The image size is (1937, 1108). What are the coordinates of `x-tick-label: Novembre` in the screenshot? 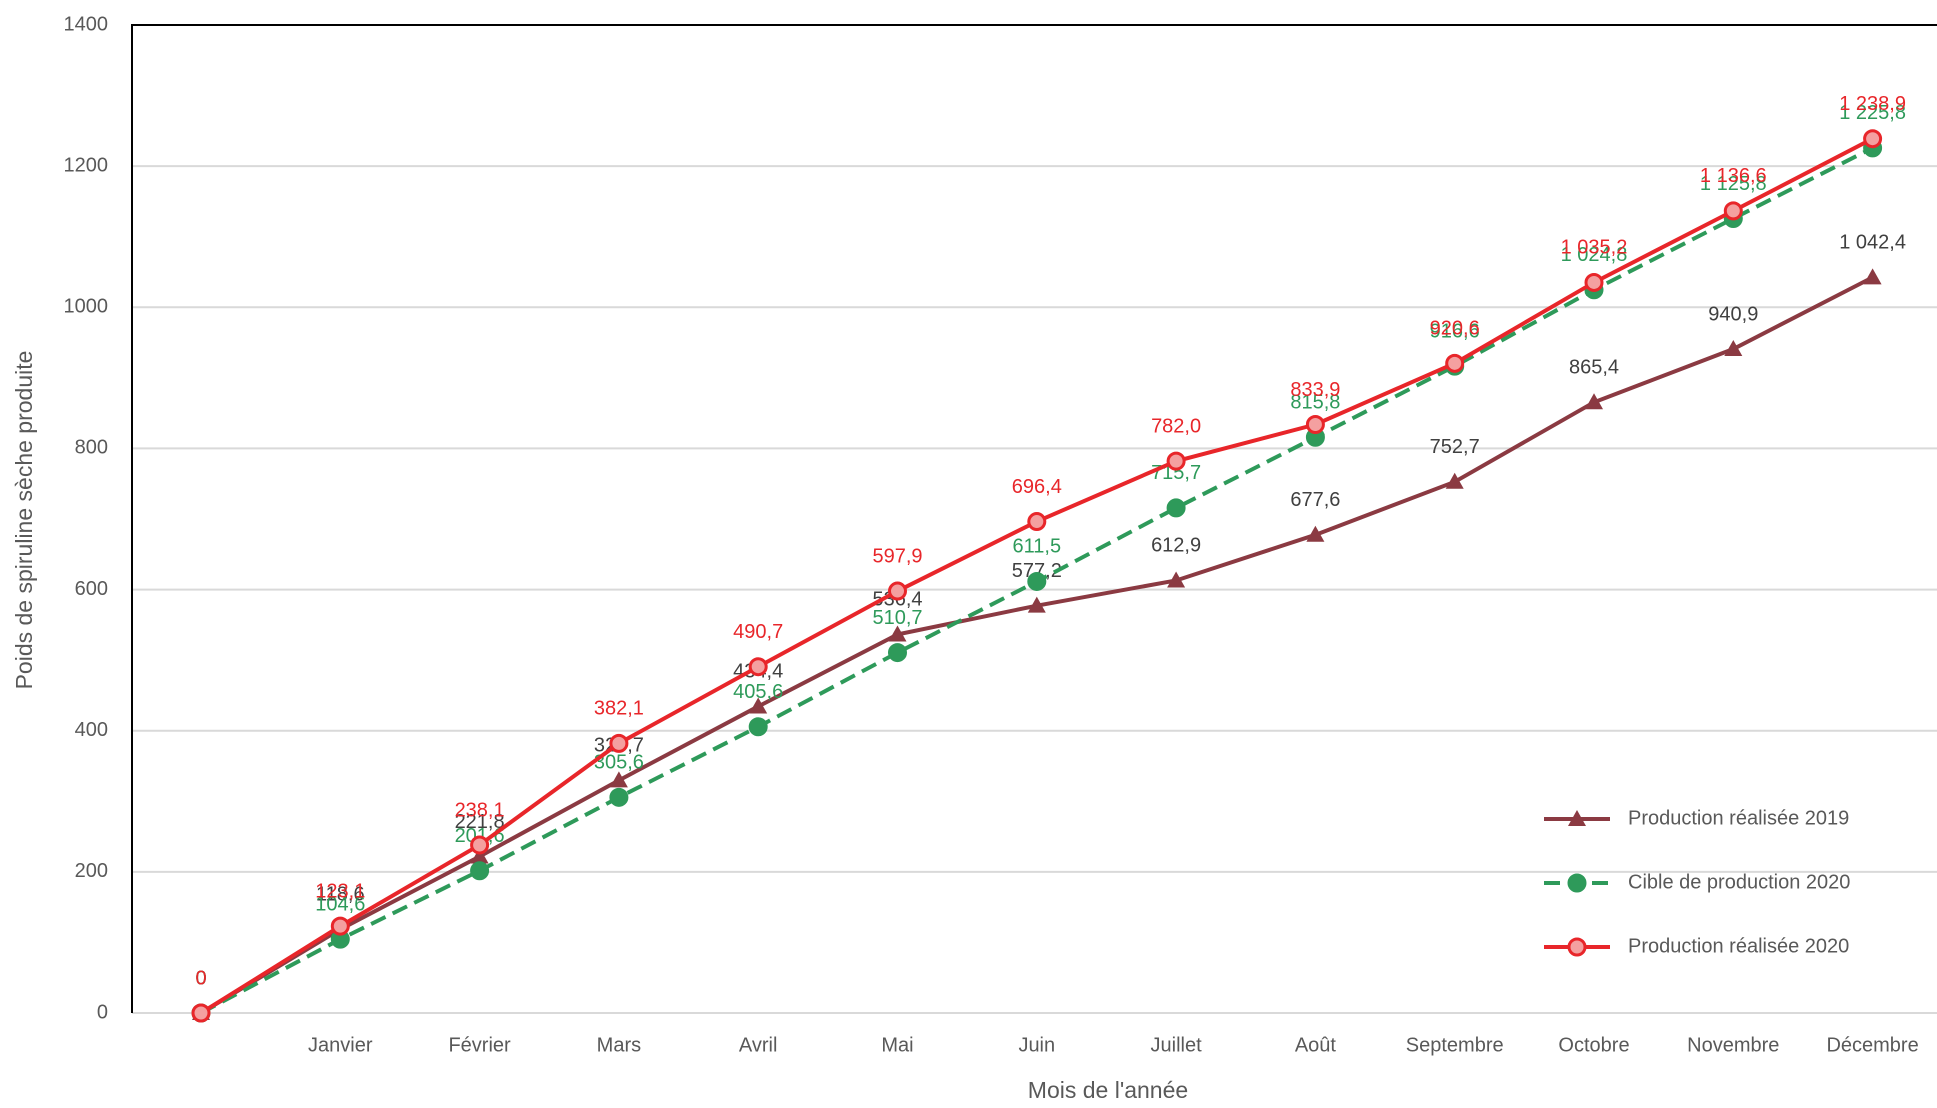 It's located at (1733, 1045).